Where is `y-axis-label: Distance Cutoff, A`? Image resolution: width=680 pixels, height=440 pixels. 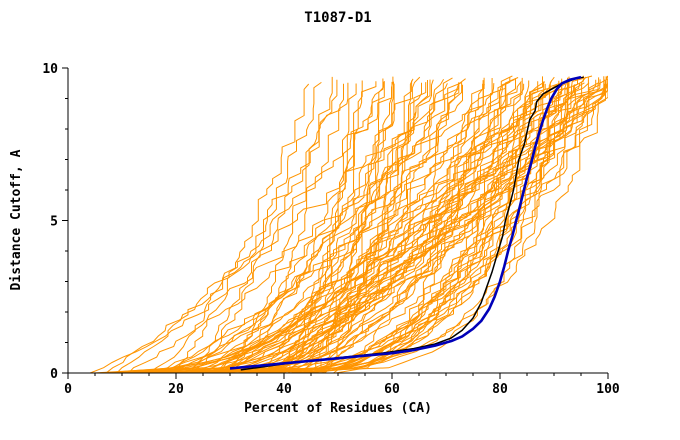 y-axis-label: Distance Cutoff, A is located at coordinates (16, 219).